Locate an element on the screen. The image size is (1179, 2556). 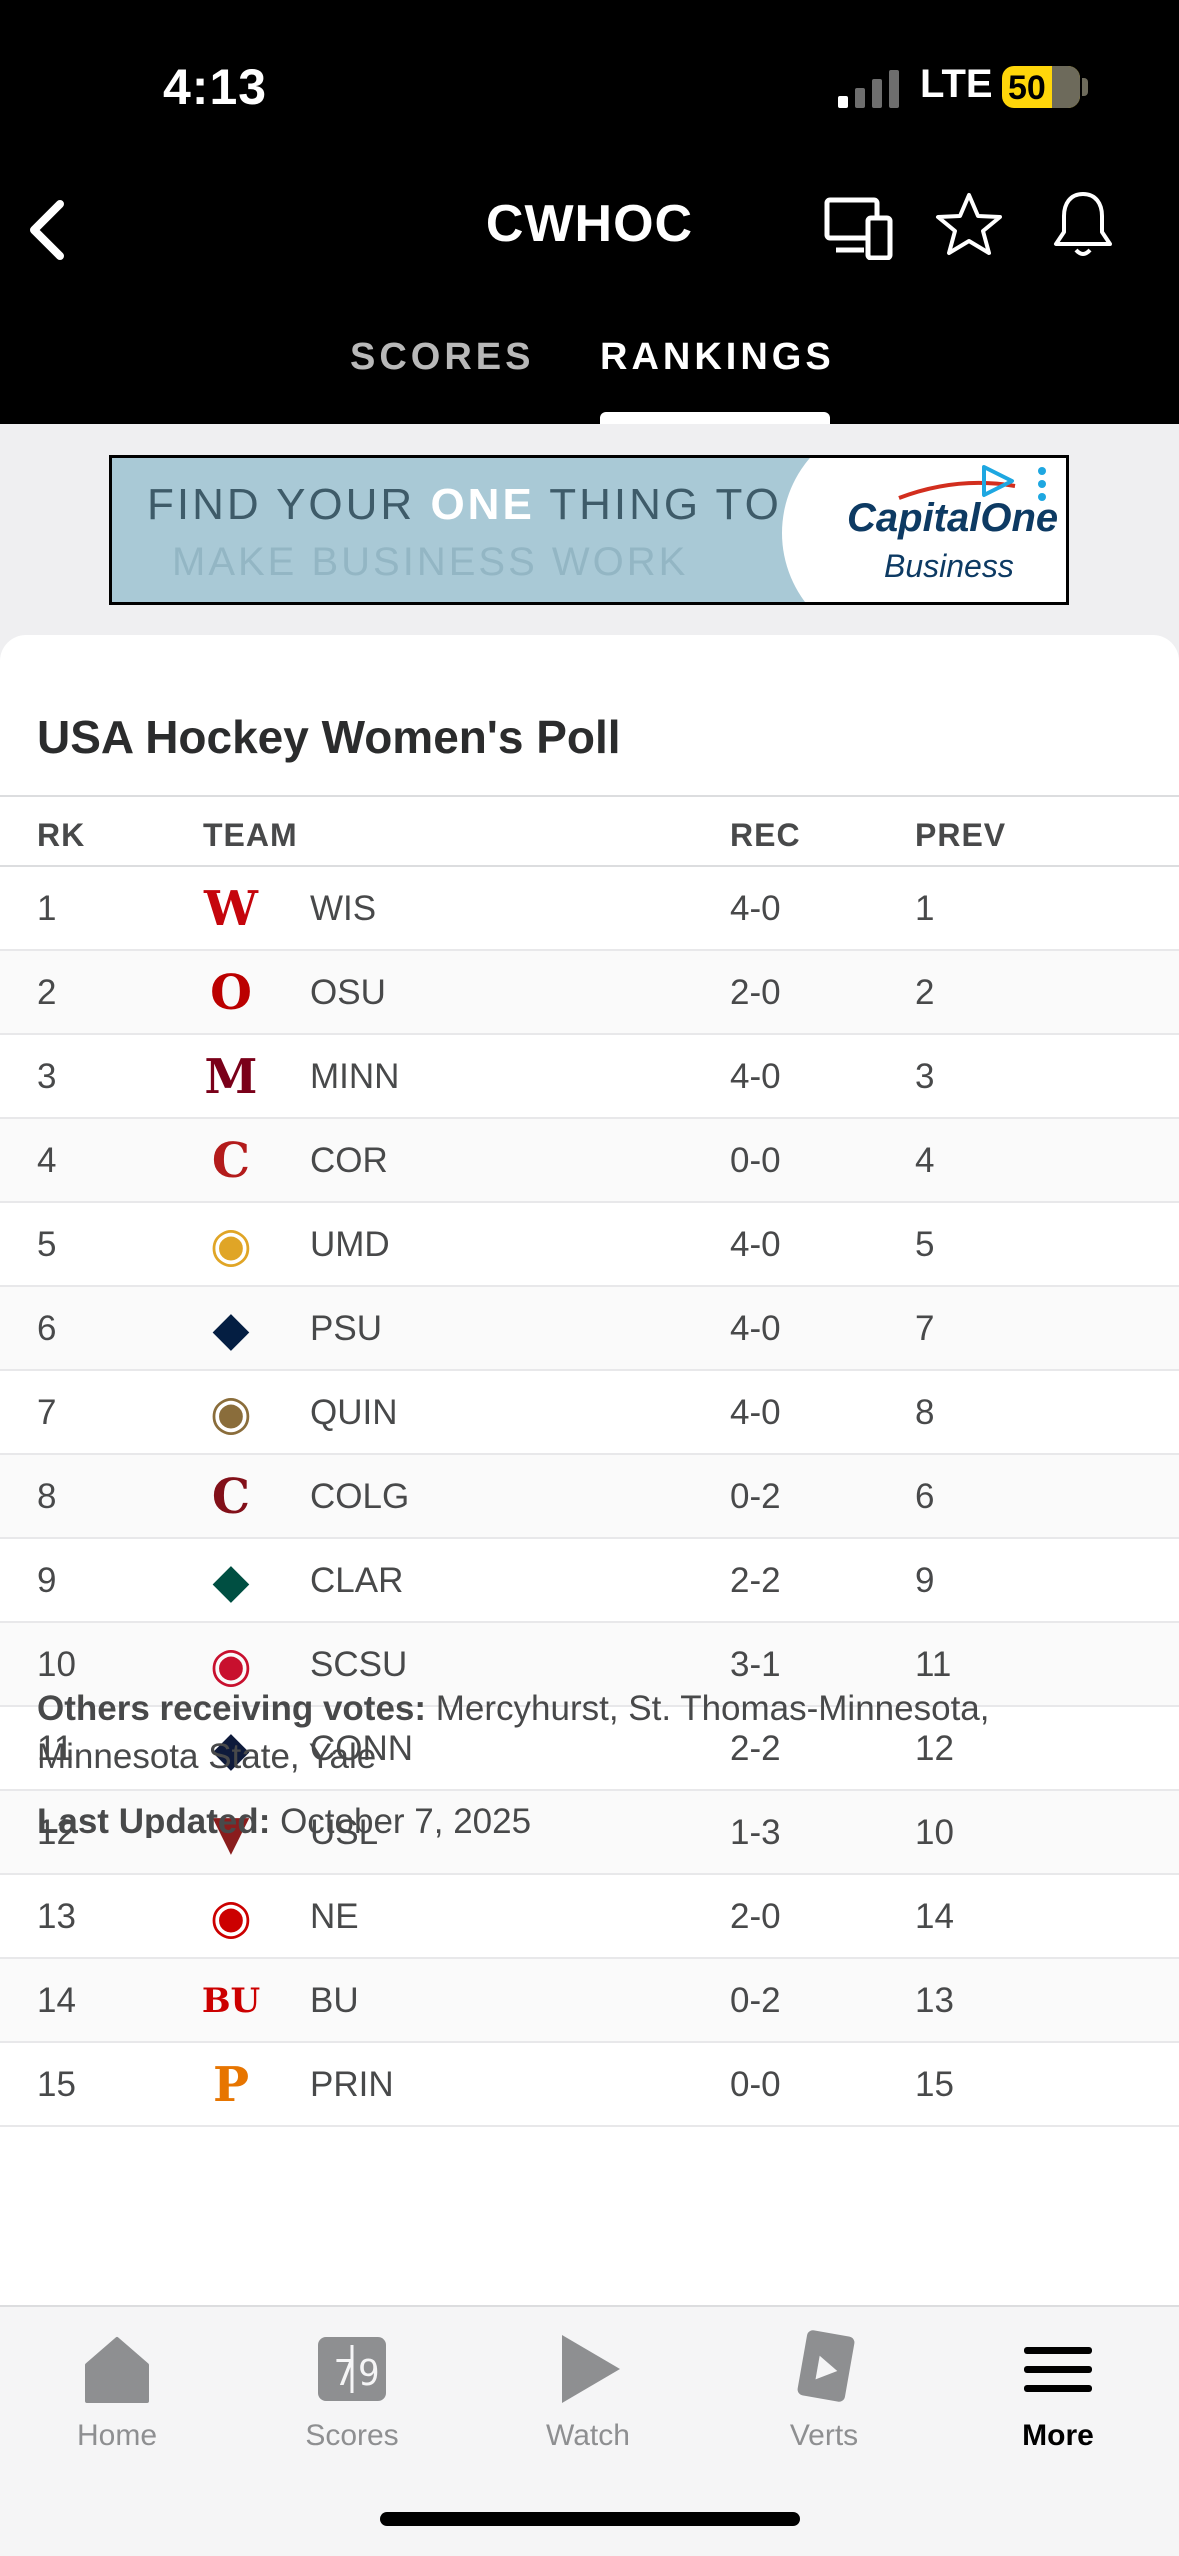
rank-cell: 14 is located at coordinates (56, 2000).